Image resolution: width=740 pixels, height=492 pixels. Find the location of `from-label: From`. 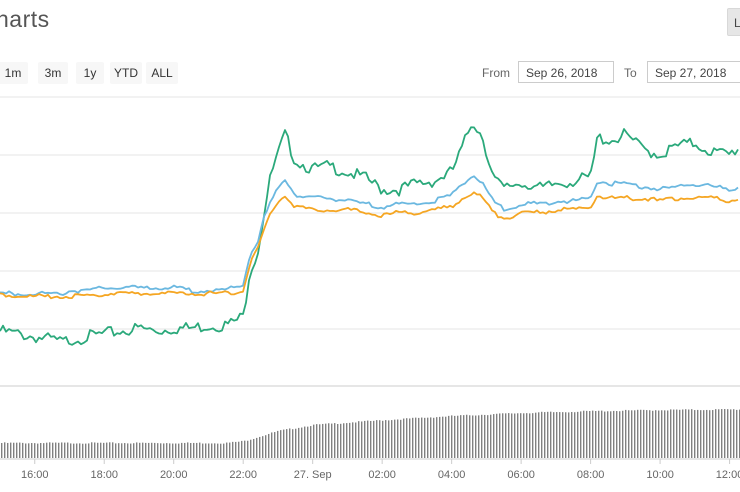

from-label: From is located at coordinates (496, 73).